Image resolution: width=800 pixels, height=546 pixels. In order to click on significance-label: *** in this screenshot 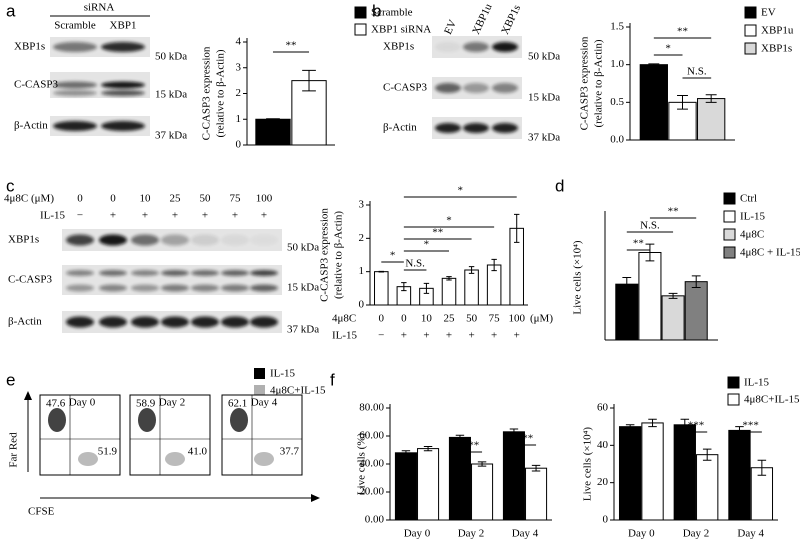, I will do `click(471, 446)`.